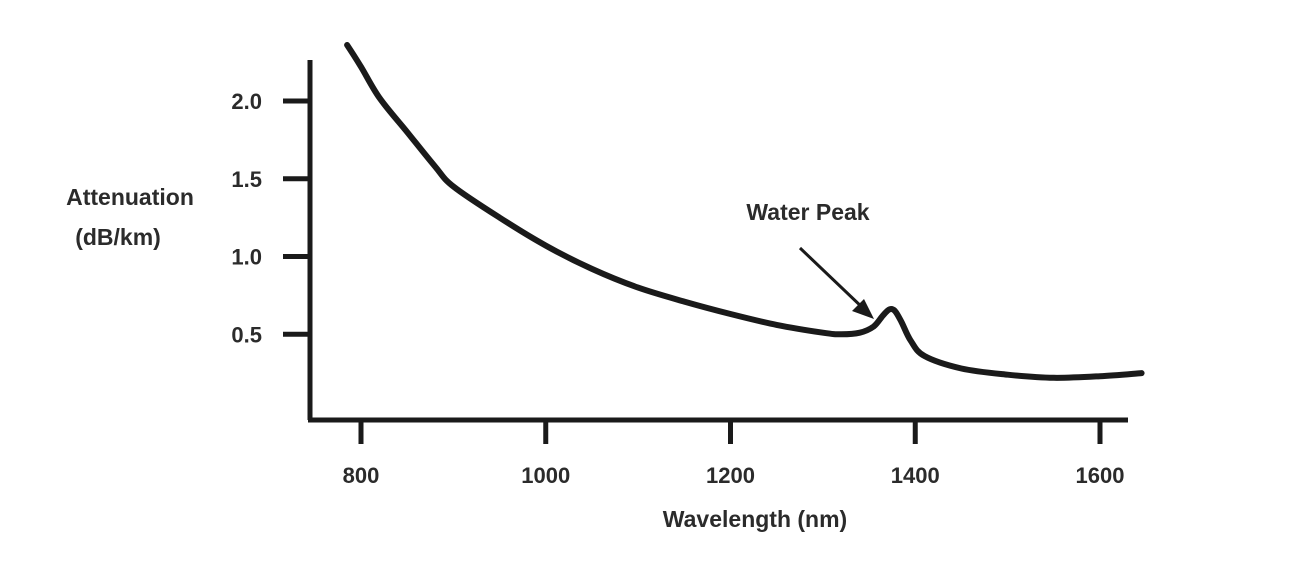 Image resolution: width=1313 pixels, height=579 pixels. Describe the element at coordinates (807, 212) in the screenshot. I see `water-peak-annotation: Water Peak` at that location.